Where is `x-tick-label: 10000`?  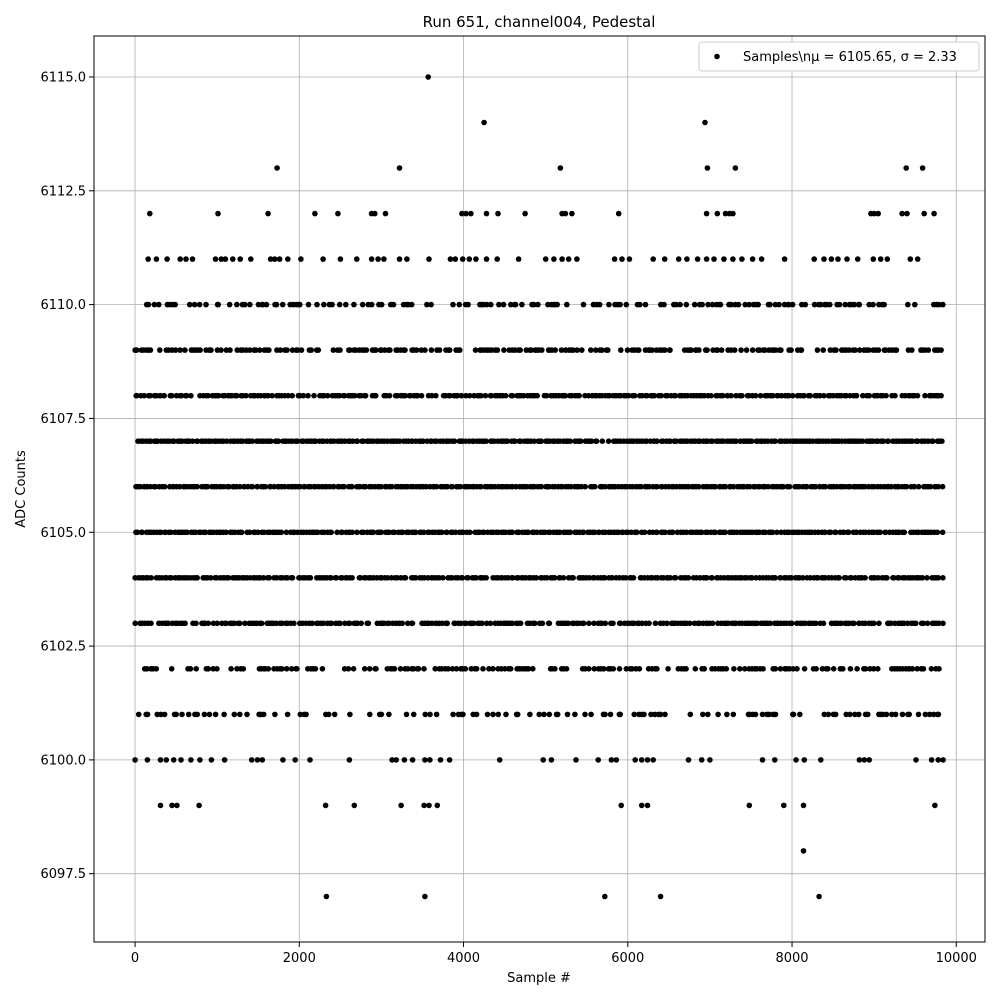
x-tick-label: 10000 is located at coordinates (956, 958).